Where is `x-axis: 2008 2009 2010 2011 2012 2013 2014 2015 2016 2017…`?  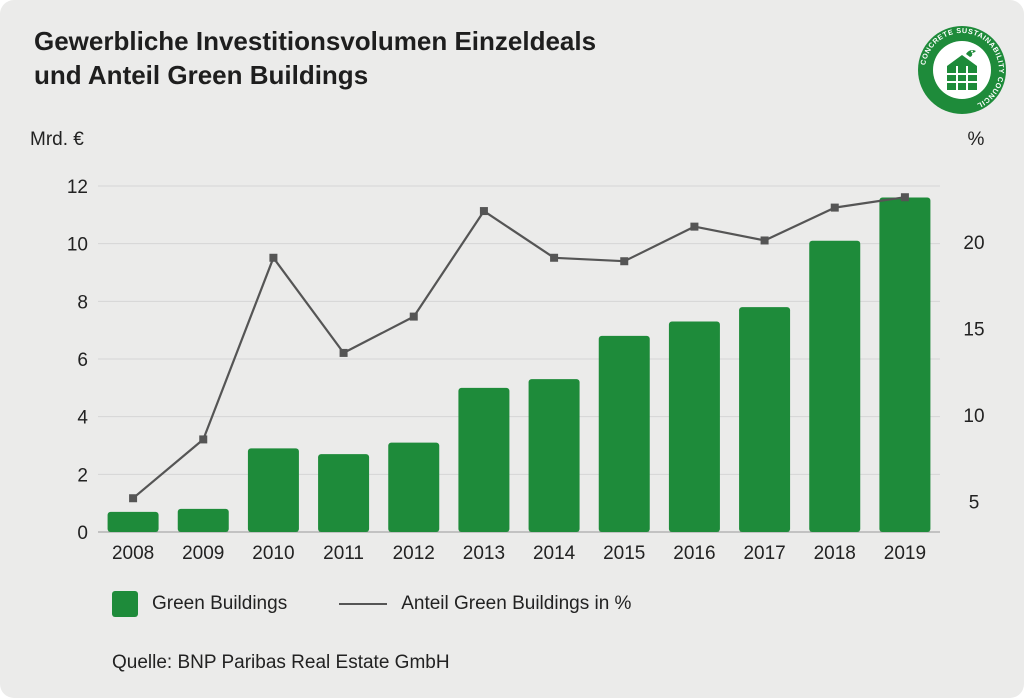 x-axis: 2008 2009 2010 2011 2012 2013 2014 2015 2016 2017… is located at coordinates (519, 553).